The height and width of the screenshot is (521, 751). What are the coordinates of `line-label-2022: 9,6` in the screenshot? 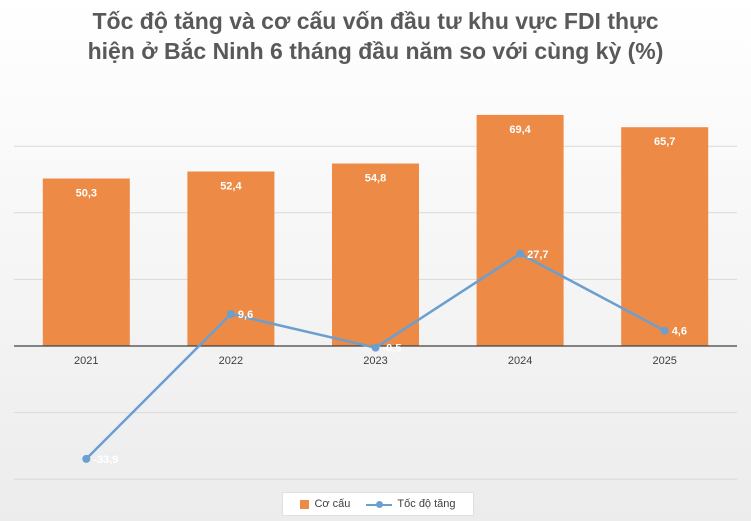 It's located at (245, 315).